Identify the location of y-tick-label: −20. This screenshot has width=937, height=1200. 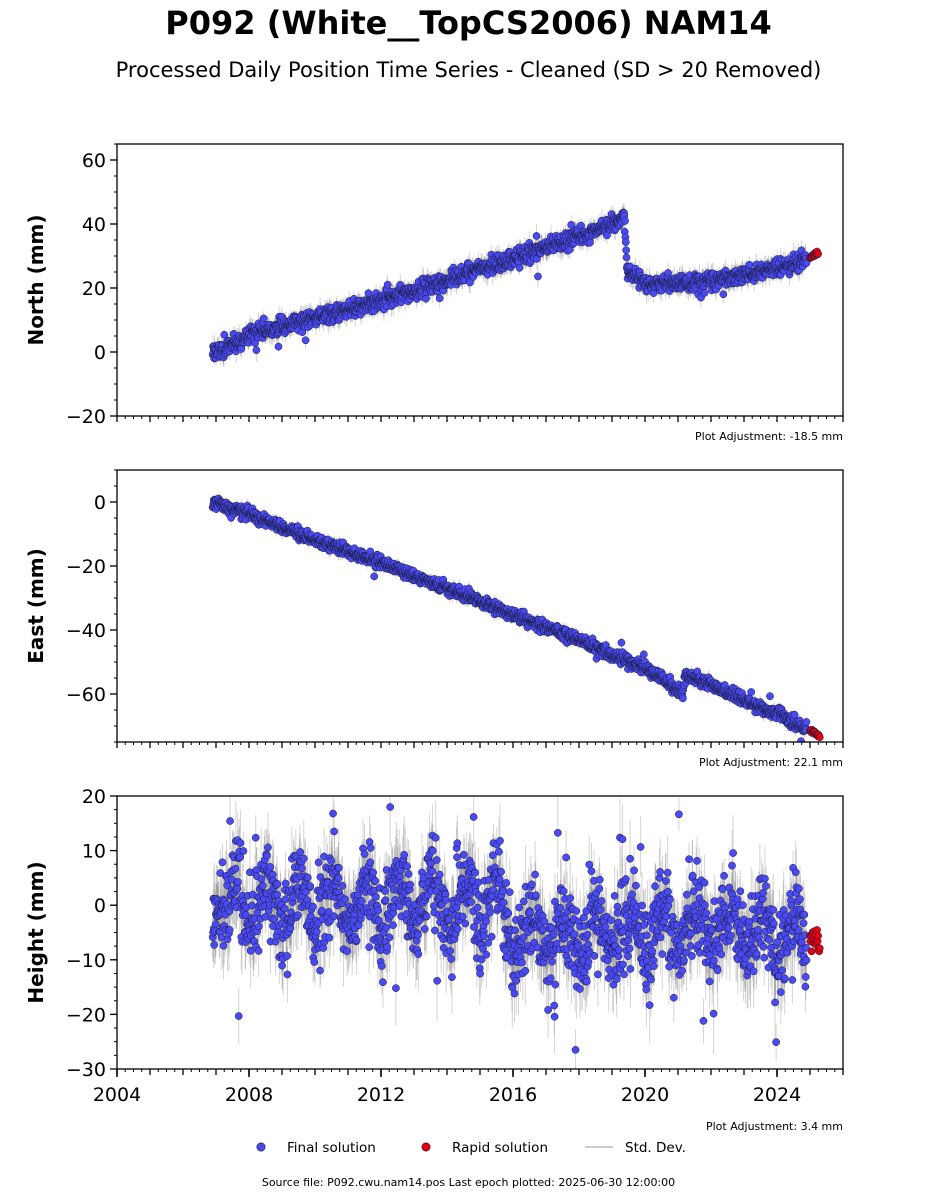
(86, 417).